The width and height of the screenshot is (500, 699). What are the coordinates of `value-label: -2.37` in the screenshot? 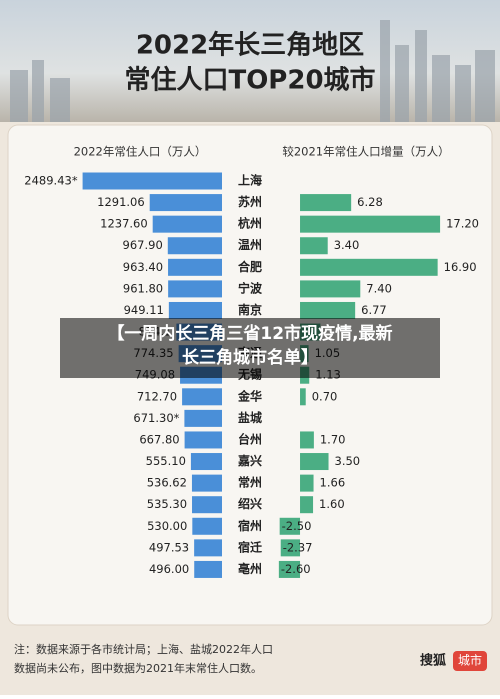 It's located at (298, 547).